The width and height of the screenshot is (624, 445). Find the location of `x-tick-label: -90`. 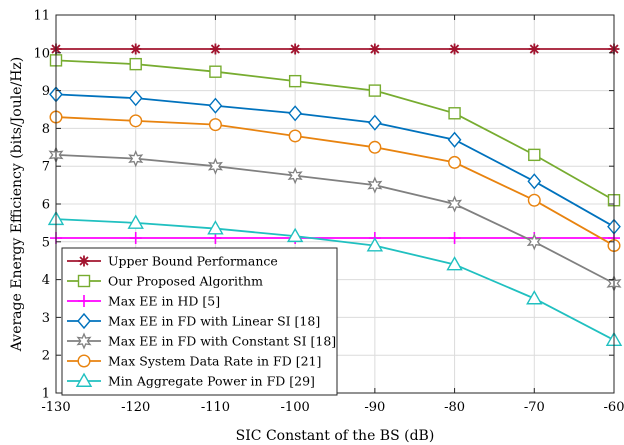

x-tick-label: -90 is located at coordinates (374, 407).